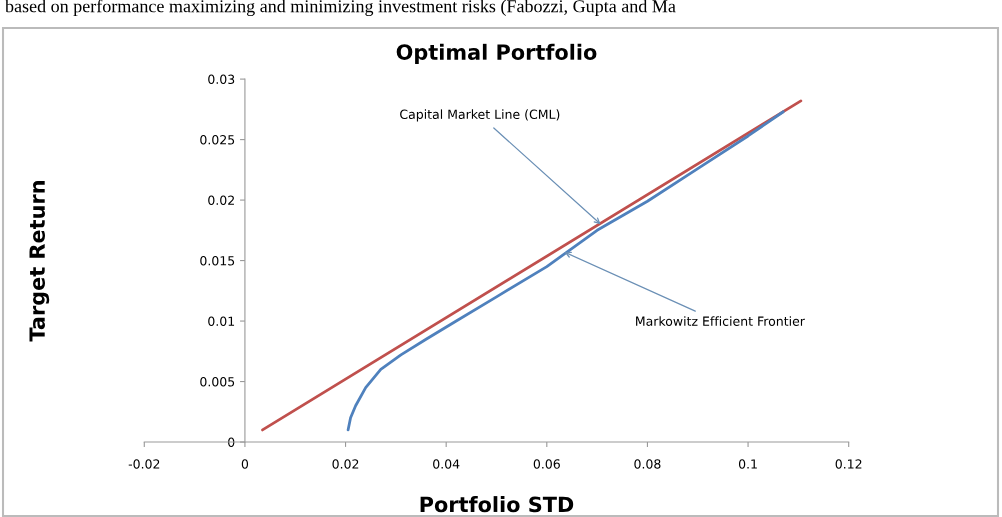 The width and height of the screenshot is (1002, 517). Describe the element at coordinates (340, 8) in the screenshot. I see `text: based on performance maximizing and minimizing investment risks (Fabozzi, Gupta and Ma` at that location.